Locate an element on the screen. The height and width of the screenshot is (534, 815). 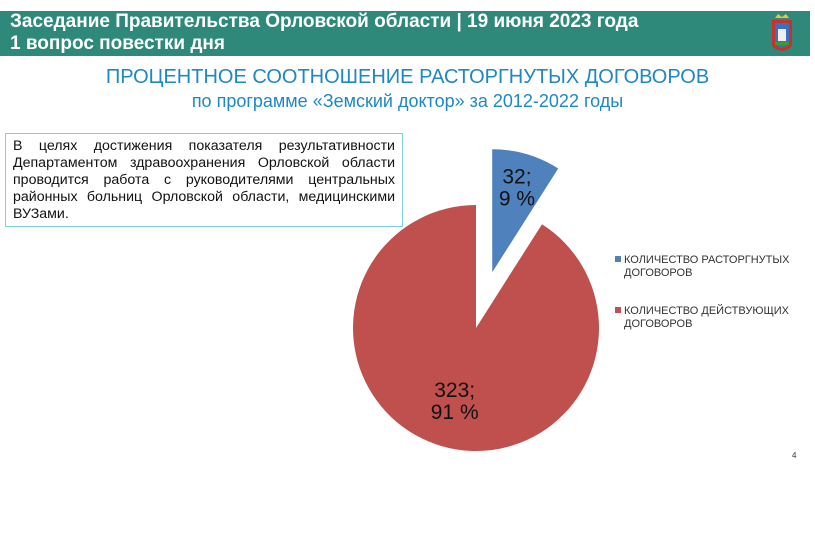
page-number: 4 is located at coordinates (794, 455).